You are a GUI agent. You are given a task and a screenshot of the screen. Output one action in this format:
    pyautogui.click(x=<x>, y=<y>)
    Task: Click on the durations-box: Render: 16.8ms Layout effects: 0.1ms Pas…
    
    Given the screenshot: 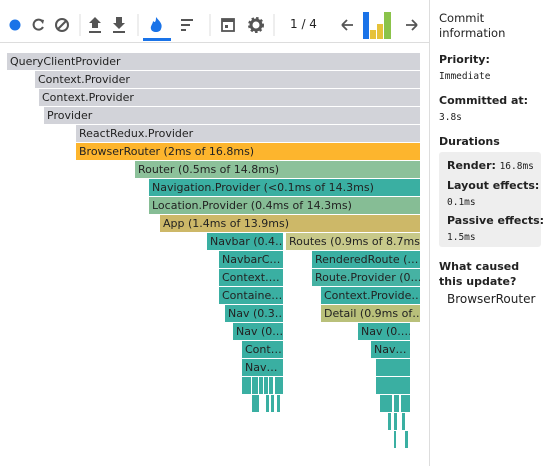 What is the action you would take?
    pyautogui.click(x=492, y=199)
    